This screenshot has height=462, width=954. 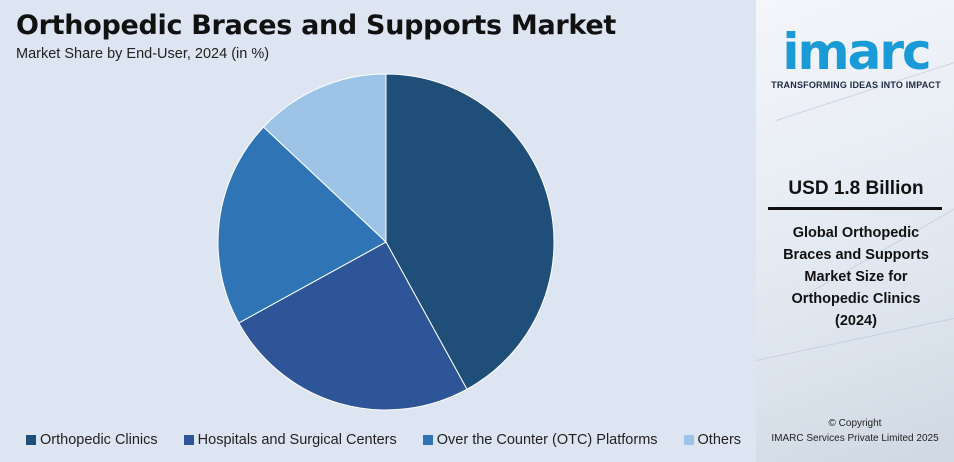 I want to click on pie-slice-over-the-counter-otc-platforms, so click(x=302, y=225).